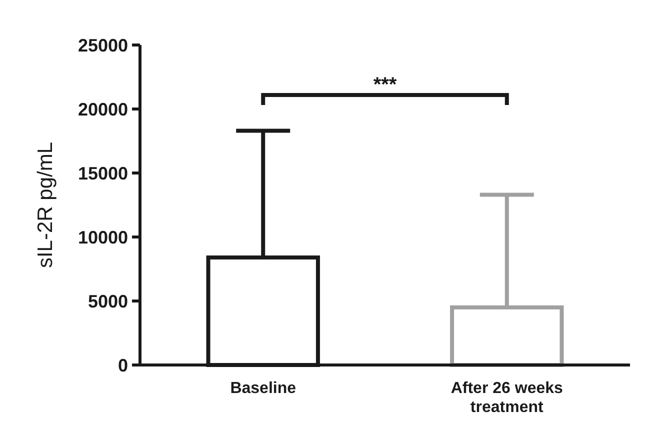 This screenshot has height=443, width=659. Describe the element at coordinates (385, 85) in the screenshot. I see `annotation: ***` at that location.